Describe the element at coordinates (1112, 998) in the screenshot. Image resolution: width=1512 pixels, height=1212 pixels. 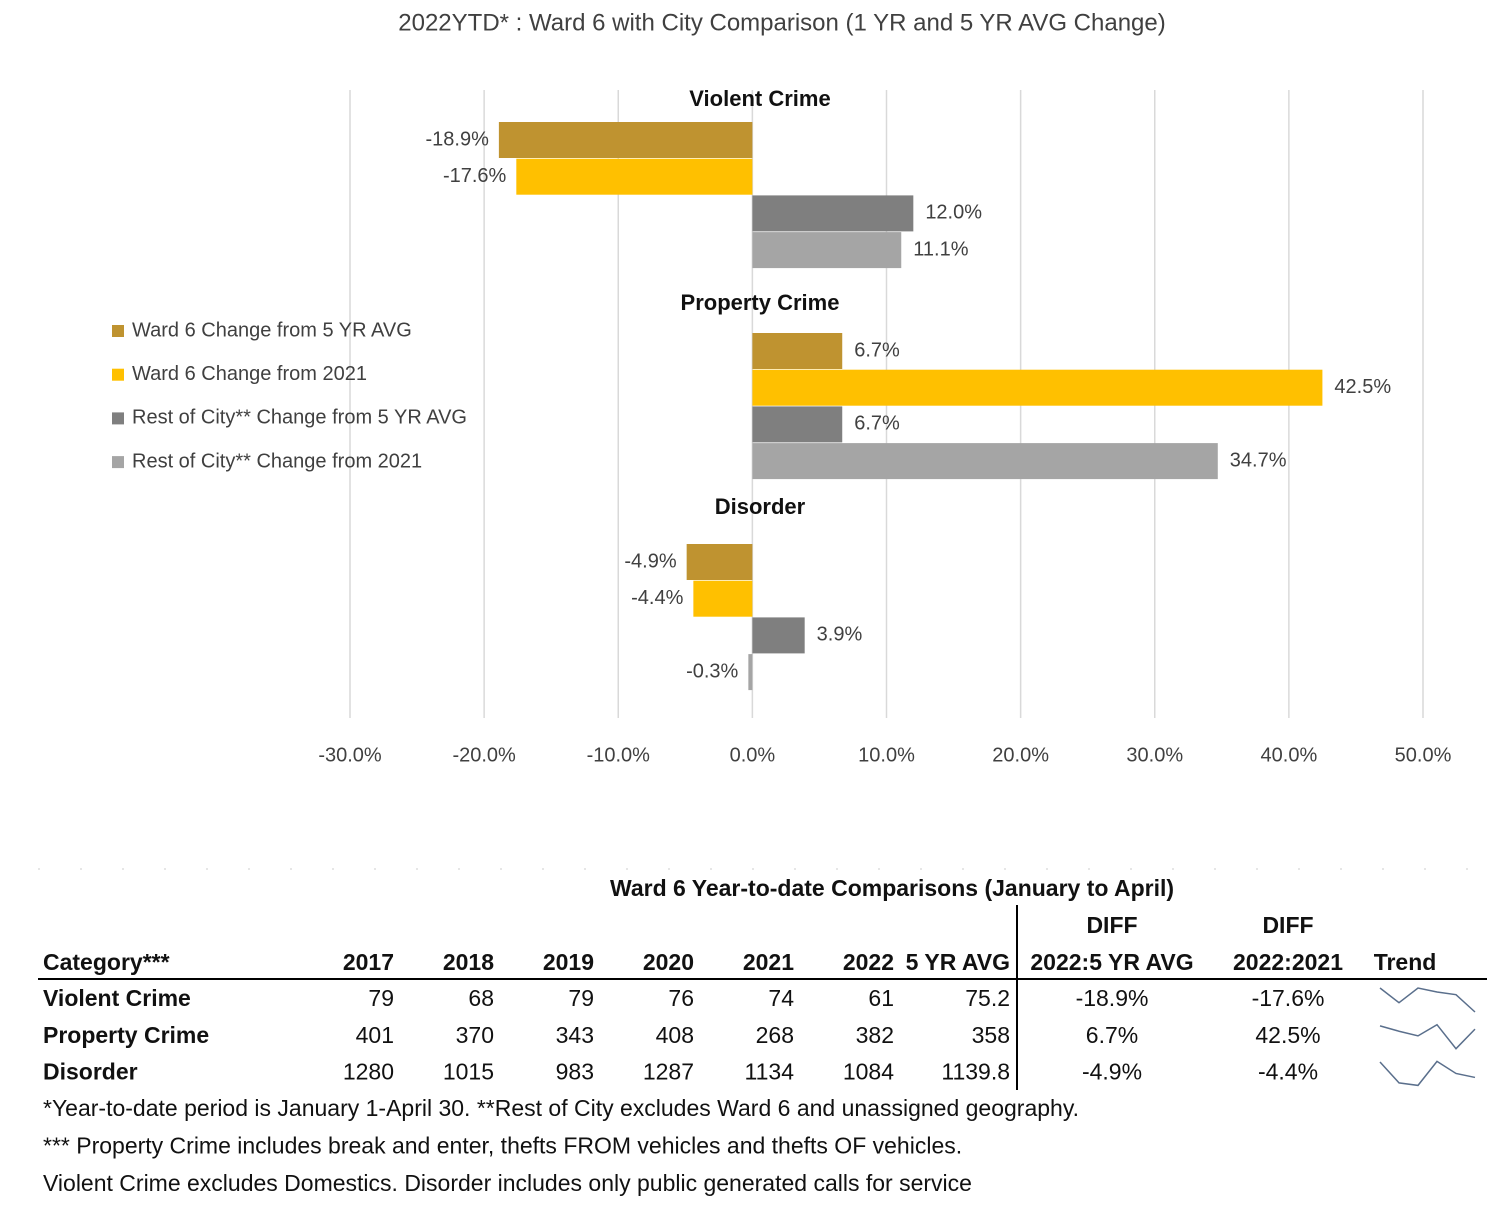
I see `table-cell: -18.9%` at that location.